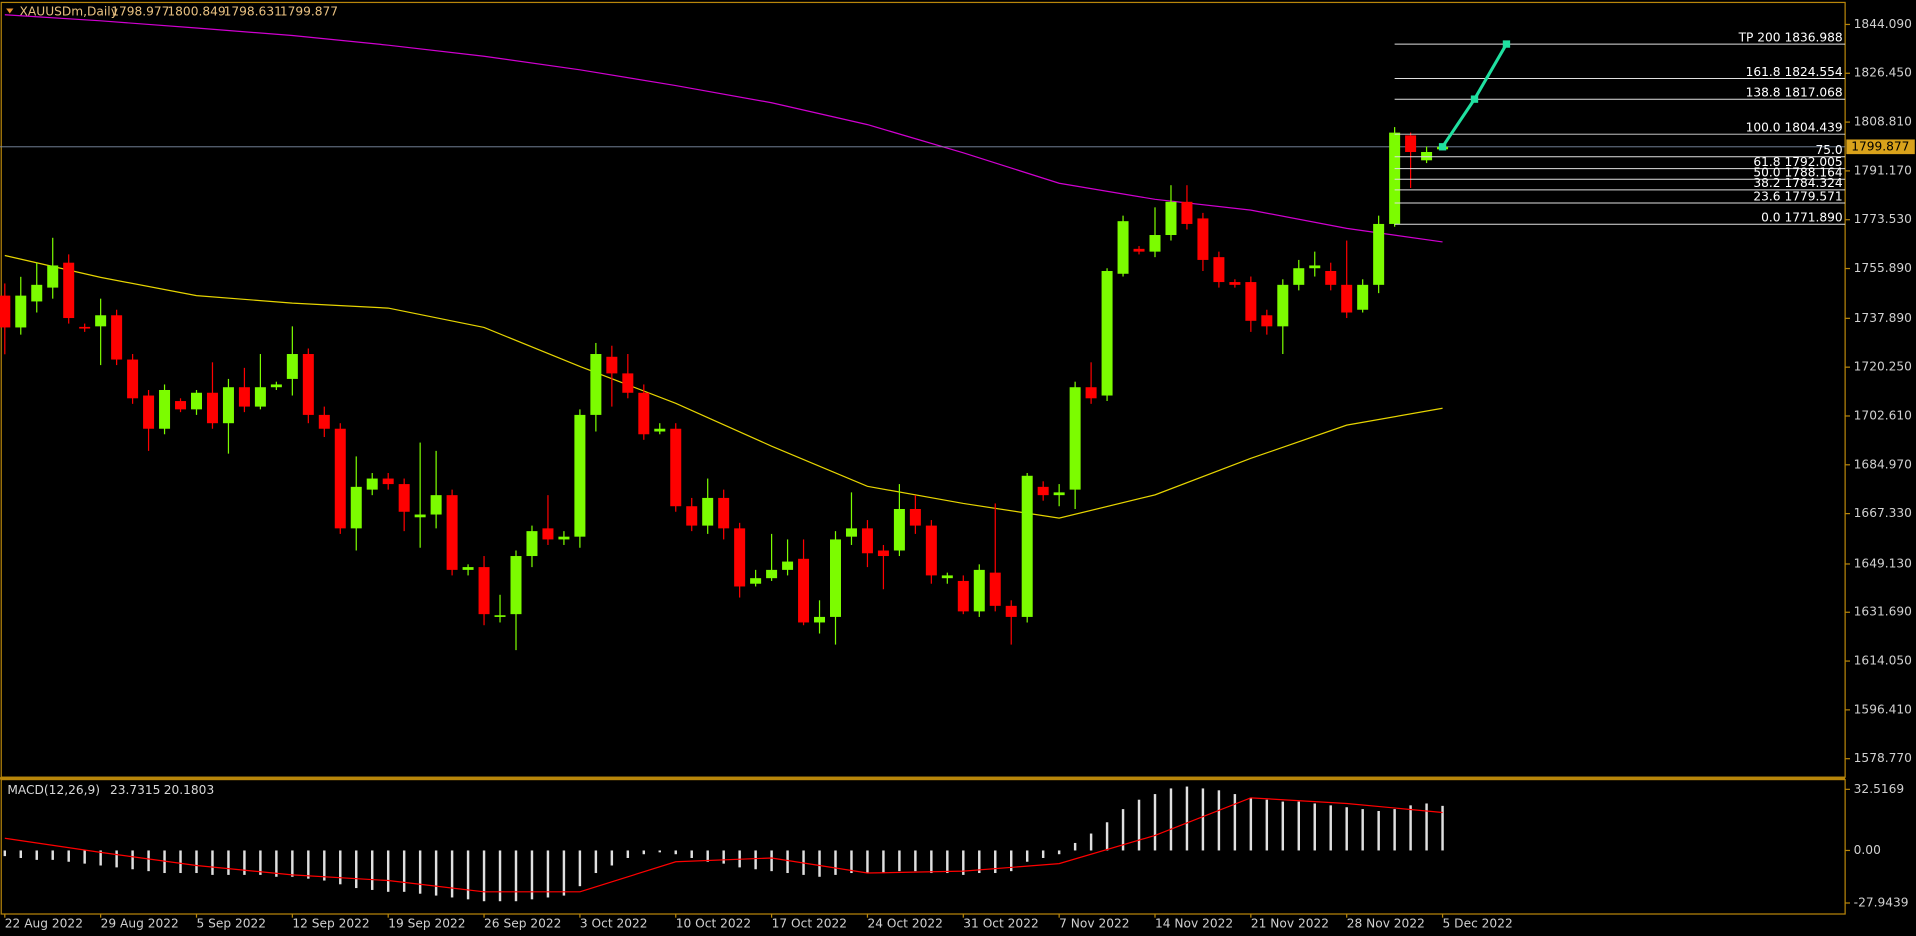 This screenshot has height=936, width=1916. Describe the element at coordinates (1883, 73) in the screenshot. I see `y-tick-label: 1826.450` at that location.